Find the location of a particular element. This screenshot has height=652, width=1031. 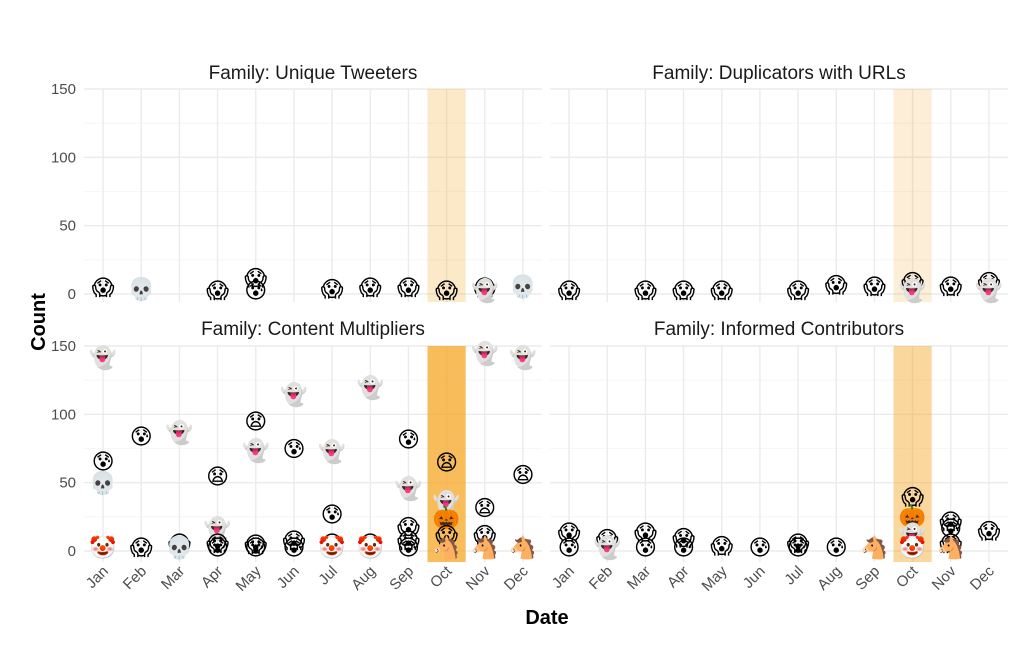

x-tick-label: Sep is located at coordinates (401, 578).